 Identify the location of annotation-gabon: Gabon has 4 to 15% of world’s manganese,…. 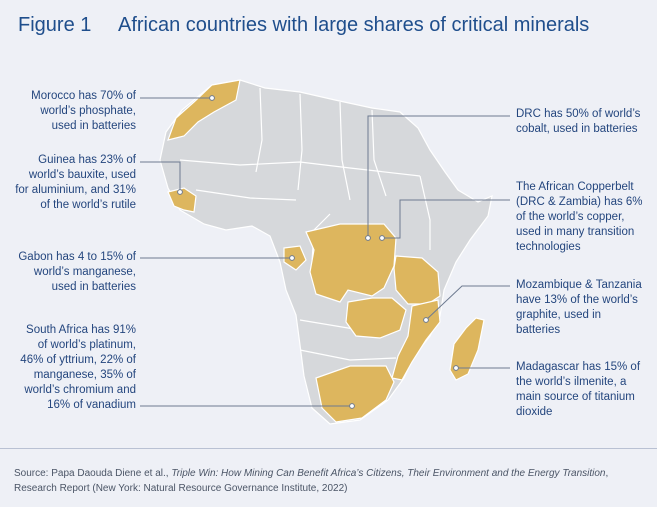
(77, 272).